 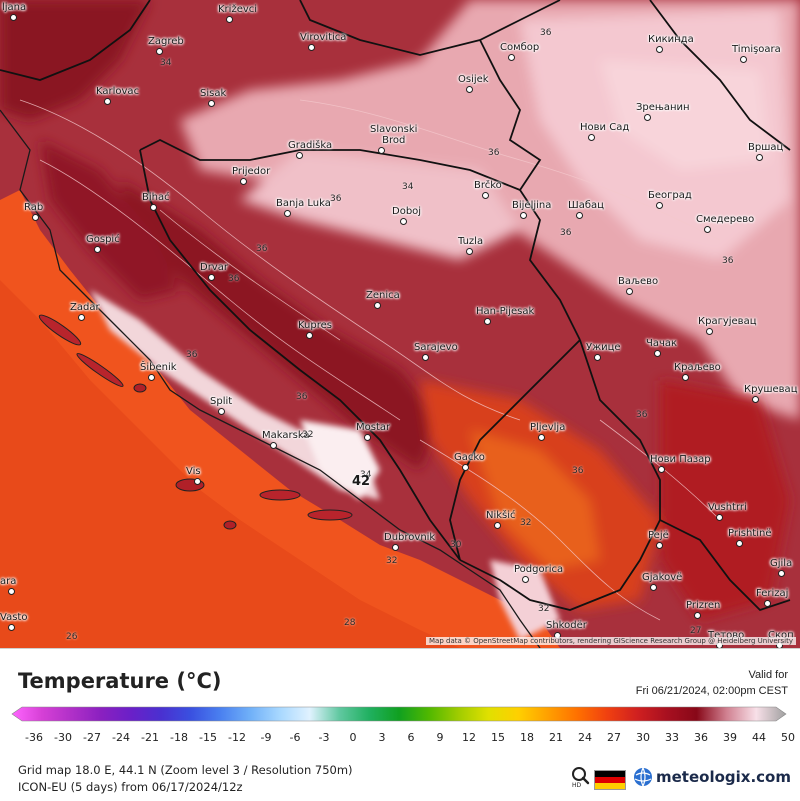 What do you see at coordinates (680, 459) in the screenshot?
I see `city-label-novi-pazar: Нови Пазар` at bounding box center [680, 459].